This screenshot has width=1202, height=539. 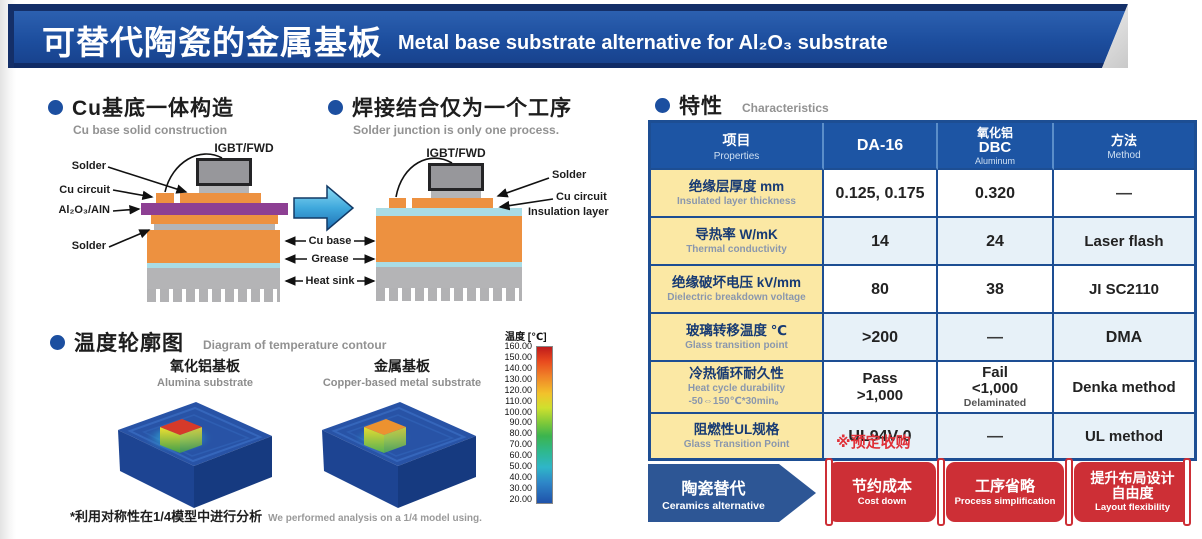 I want to click on column-header-dbc: 氧化铝 DBC Aluminum, so click(x=996, y=146).